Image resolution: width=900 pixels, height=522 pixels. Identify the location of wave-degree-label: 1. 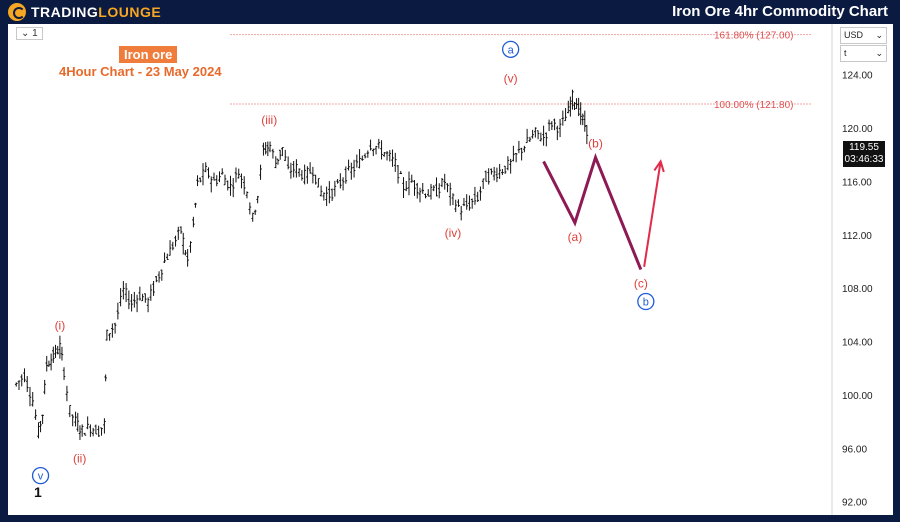
(38, 492).